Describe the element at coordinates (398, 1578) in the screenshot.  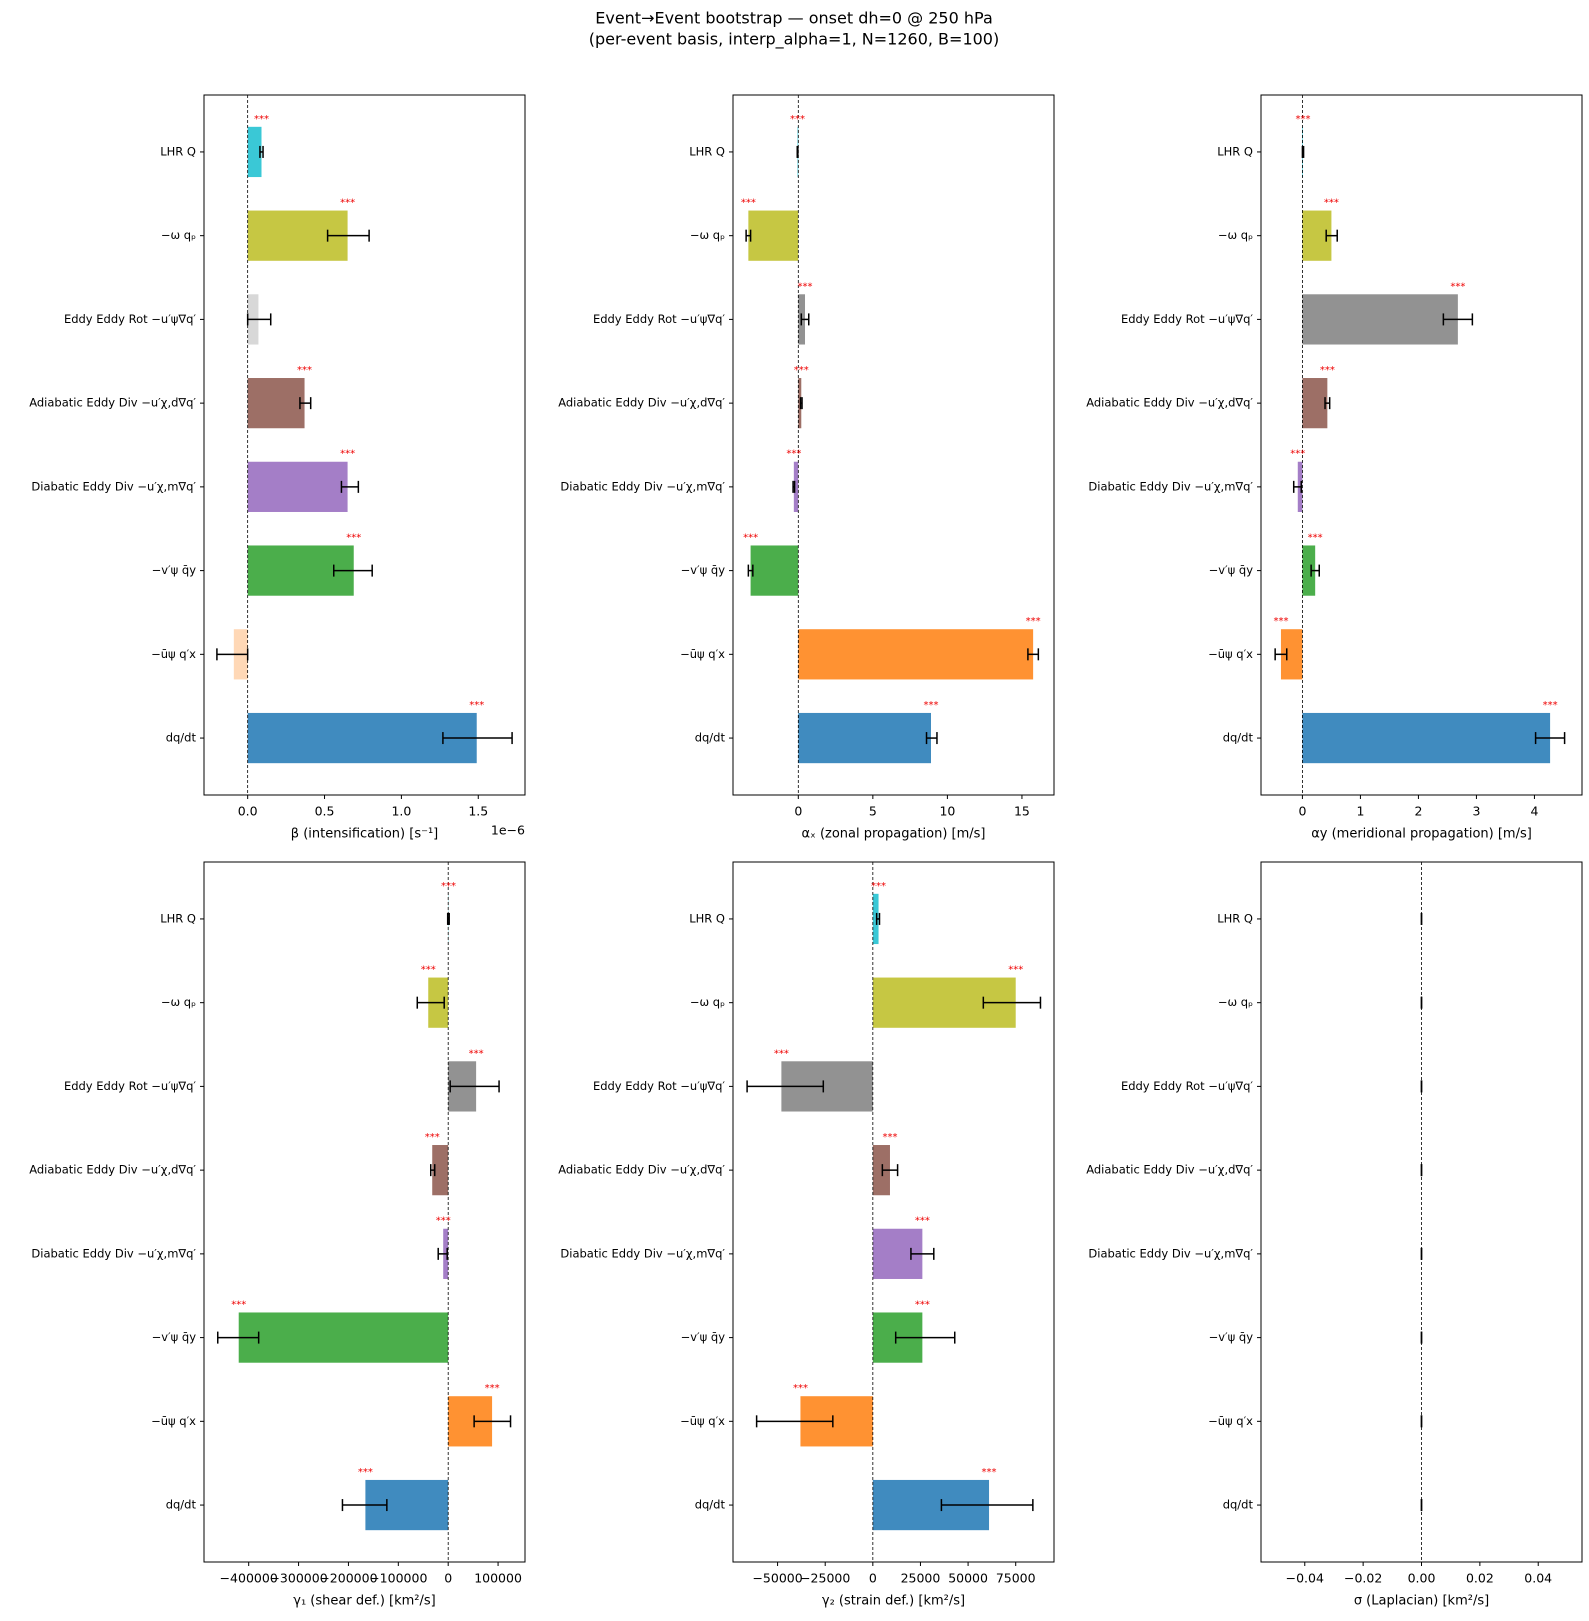
I see `x-tick-label: −100000` at that location.